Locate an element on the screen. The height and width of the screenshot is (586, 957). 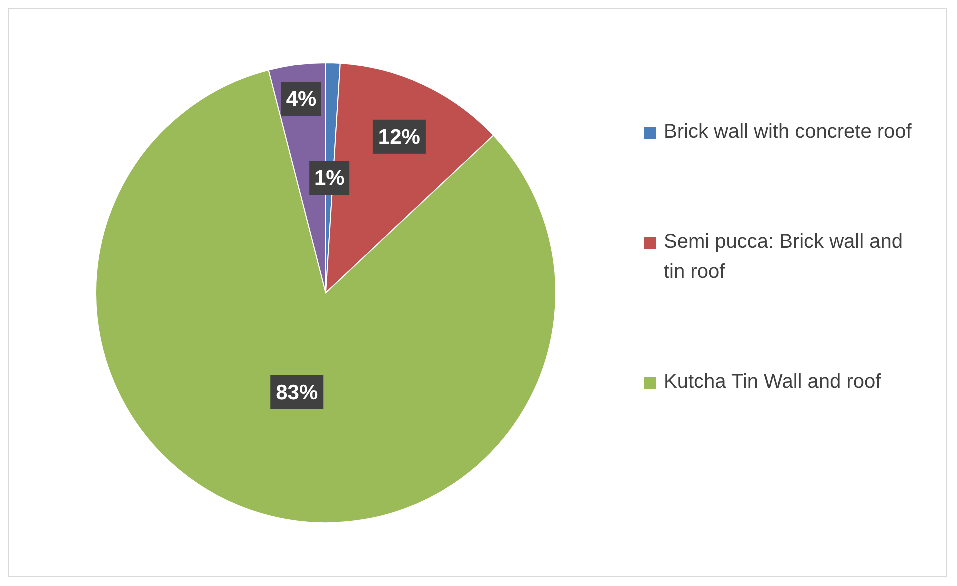
data-label: 1% is located at coordinates (330, 178).